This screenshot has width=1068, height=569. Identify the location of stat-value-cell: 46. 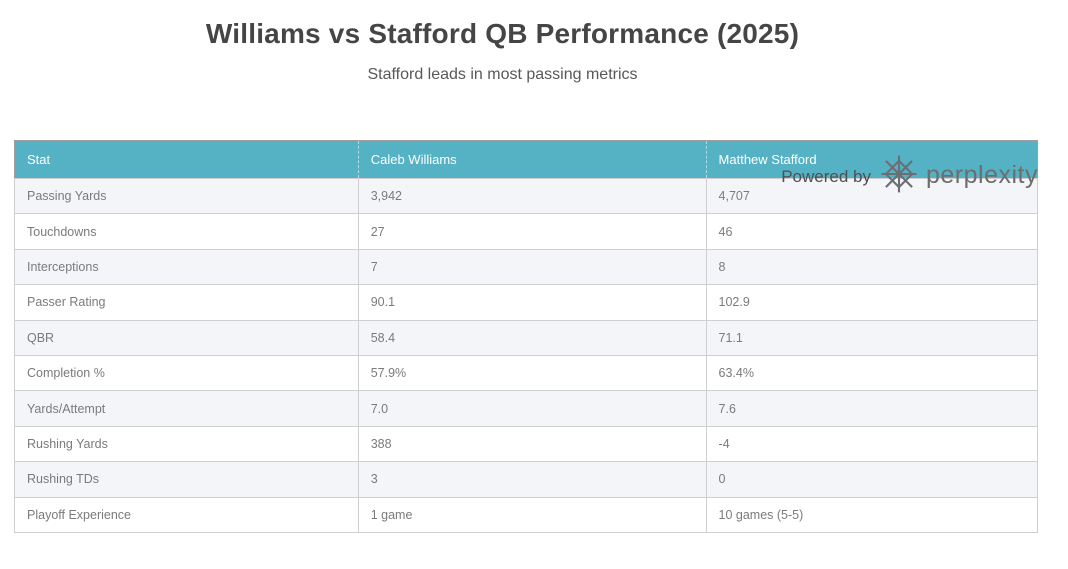
(872, 231).